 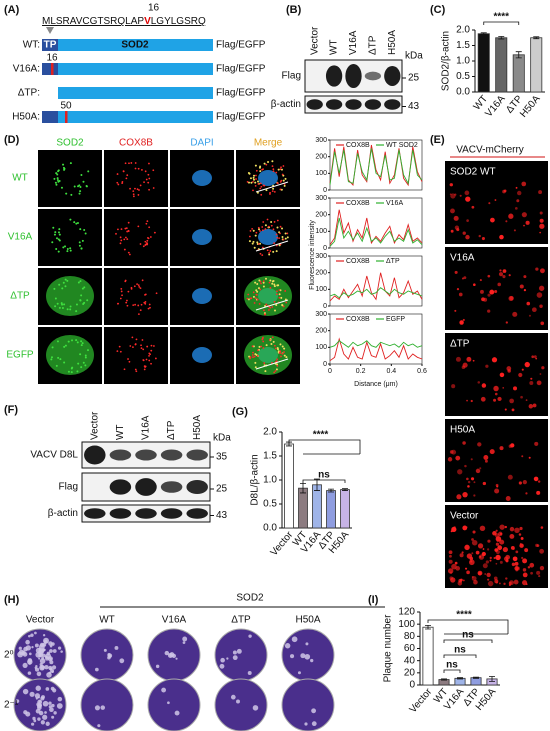 I want to click on column-label: V16A, so click(x=174, y=620).